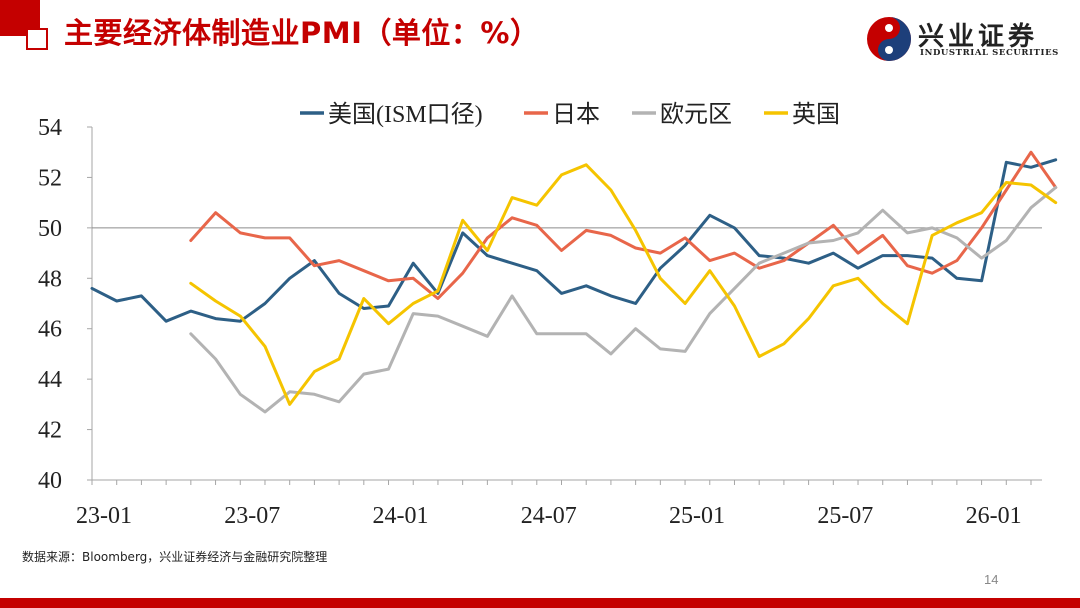  Describe the element at coordinates (845, 516) in the screenshot. I see `x-tick-label: 25-07` at that location.